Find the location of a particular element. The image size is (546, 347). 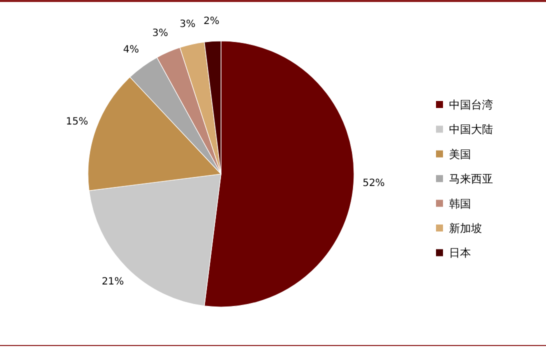

data-label: 15% is located at coordinates (77, 122).